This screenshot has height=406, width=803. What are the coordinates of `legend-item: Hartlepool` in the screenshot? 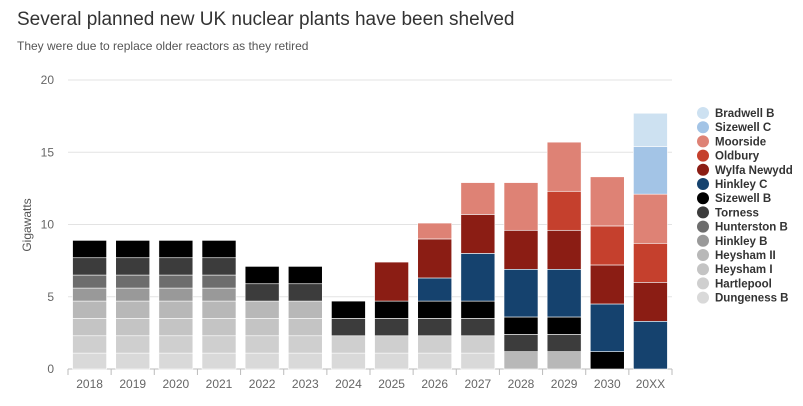 It's located at (734, 283).